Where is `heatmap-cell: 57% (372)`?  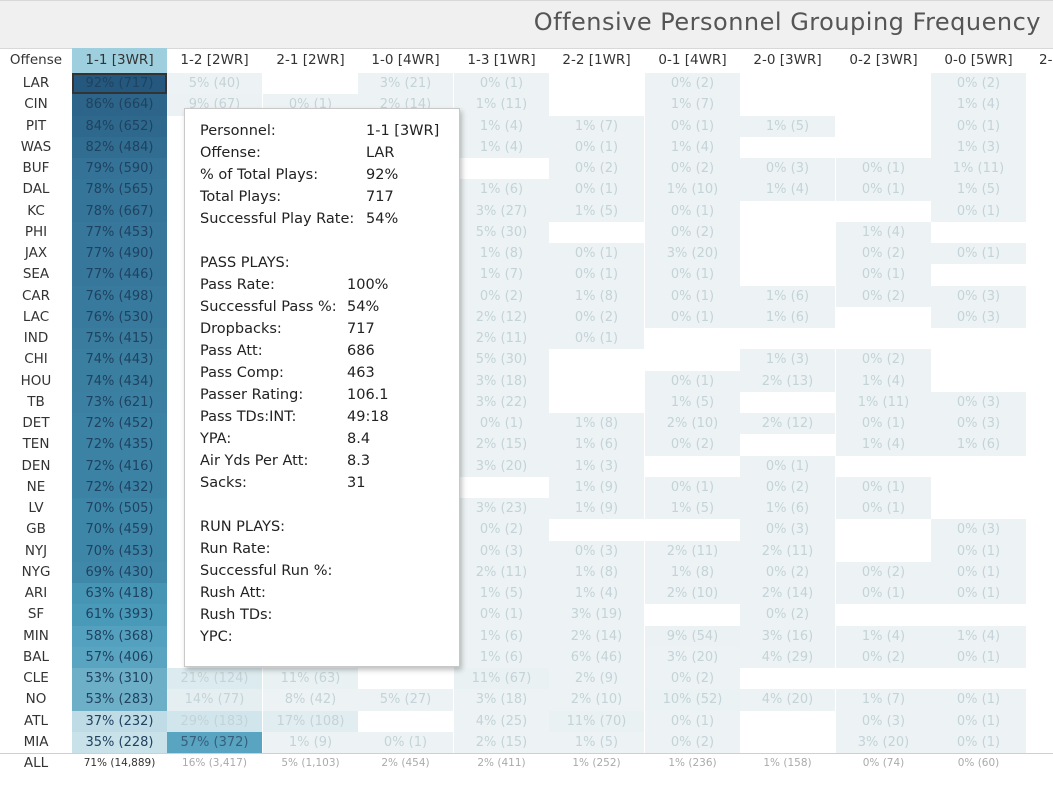
heatmap-cell: 57% (372) is located at coordinates (214, 742).